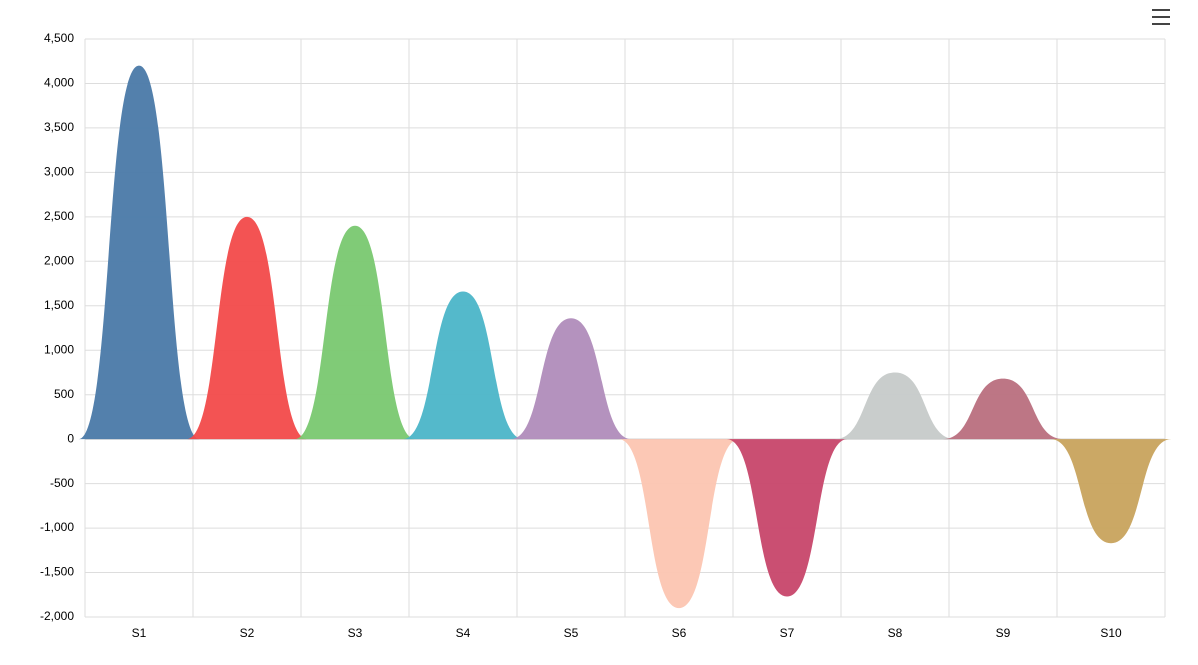  Describe the element at coordinates (57, 527) in the screenshot. I see `y-tick-label: -1,000` at that location.